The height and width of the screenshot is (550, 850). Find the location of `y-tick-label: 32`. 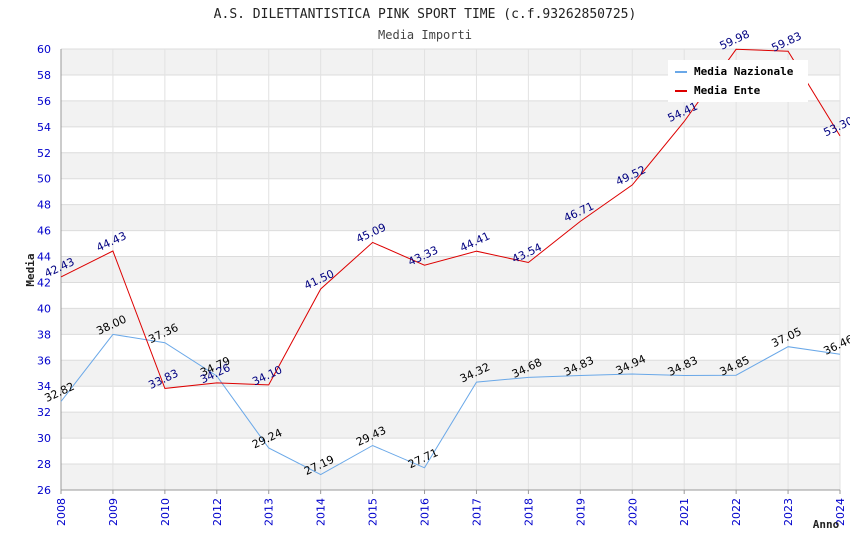

y-tick-label: 32 is located at coordinates (44, 412).